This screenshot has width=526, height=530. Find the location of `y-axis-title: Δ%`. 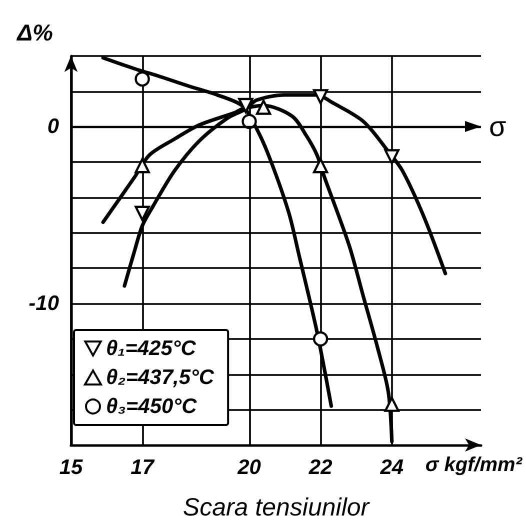

y-axis-title: Δ% is located at coordinates (34, 33).